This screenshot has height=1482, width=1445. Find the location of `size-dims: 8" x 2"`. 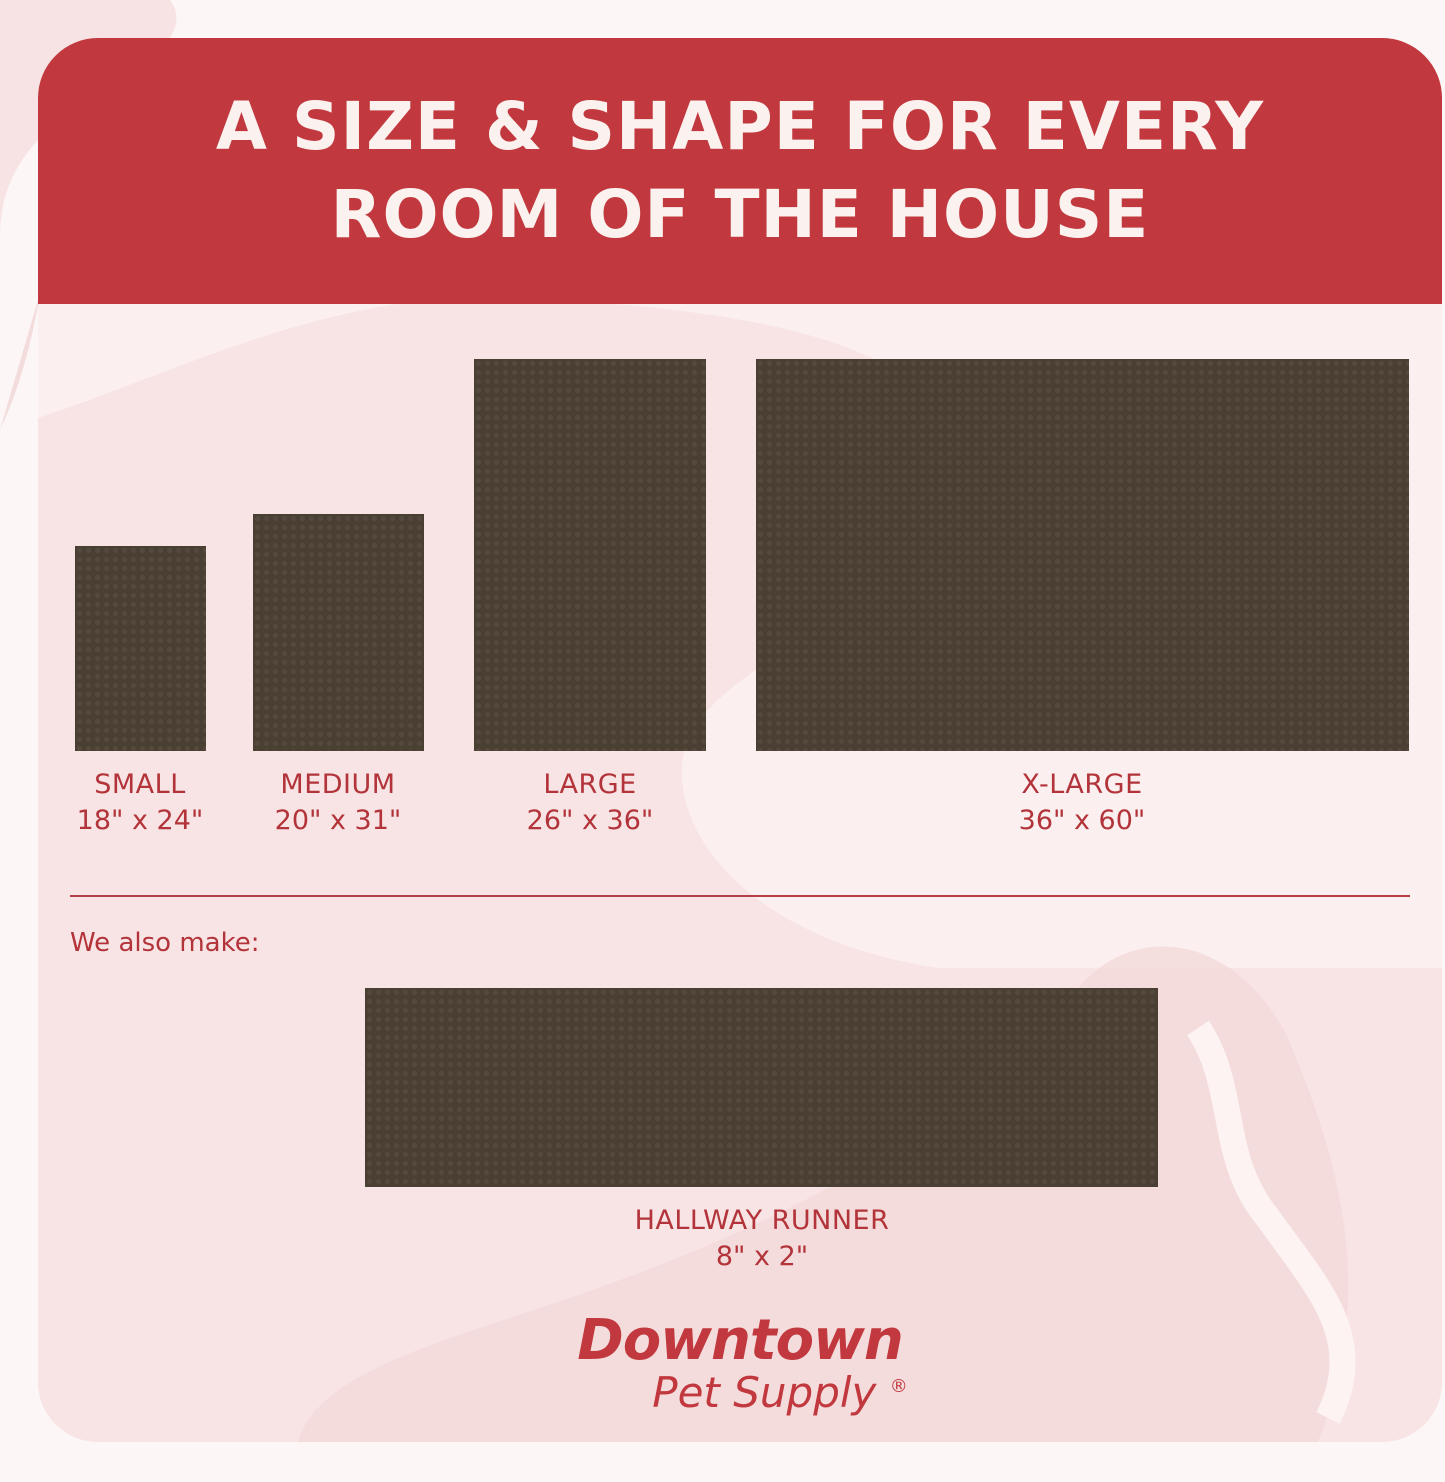

size-dims: 8" x 2" is located at coordinates (762, 1256).